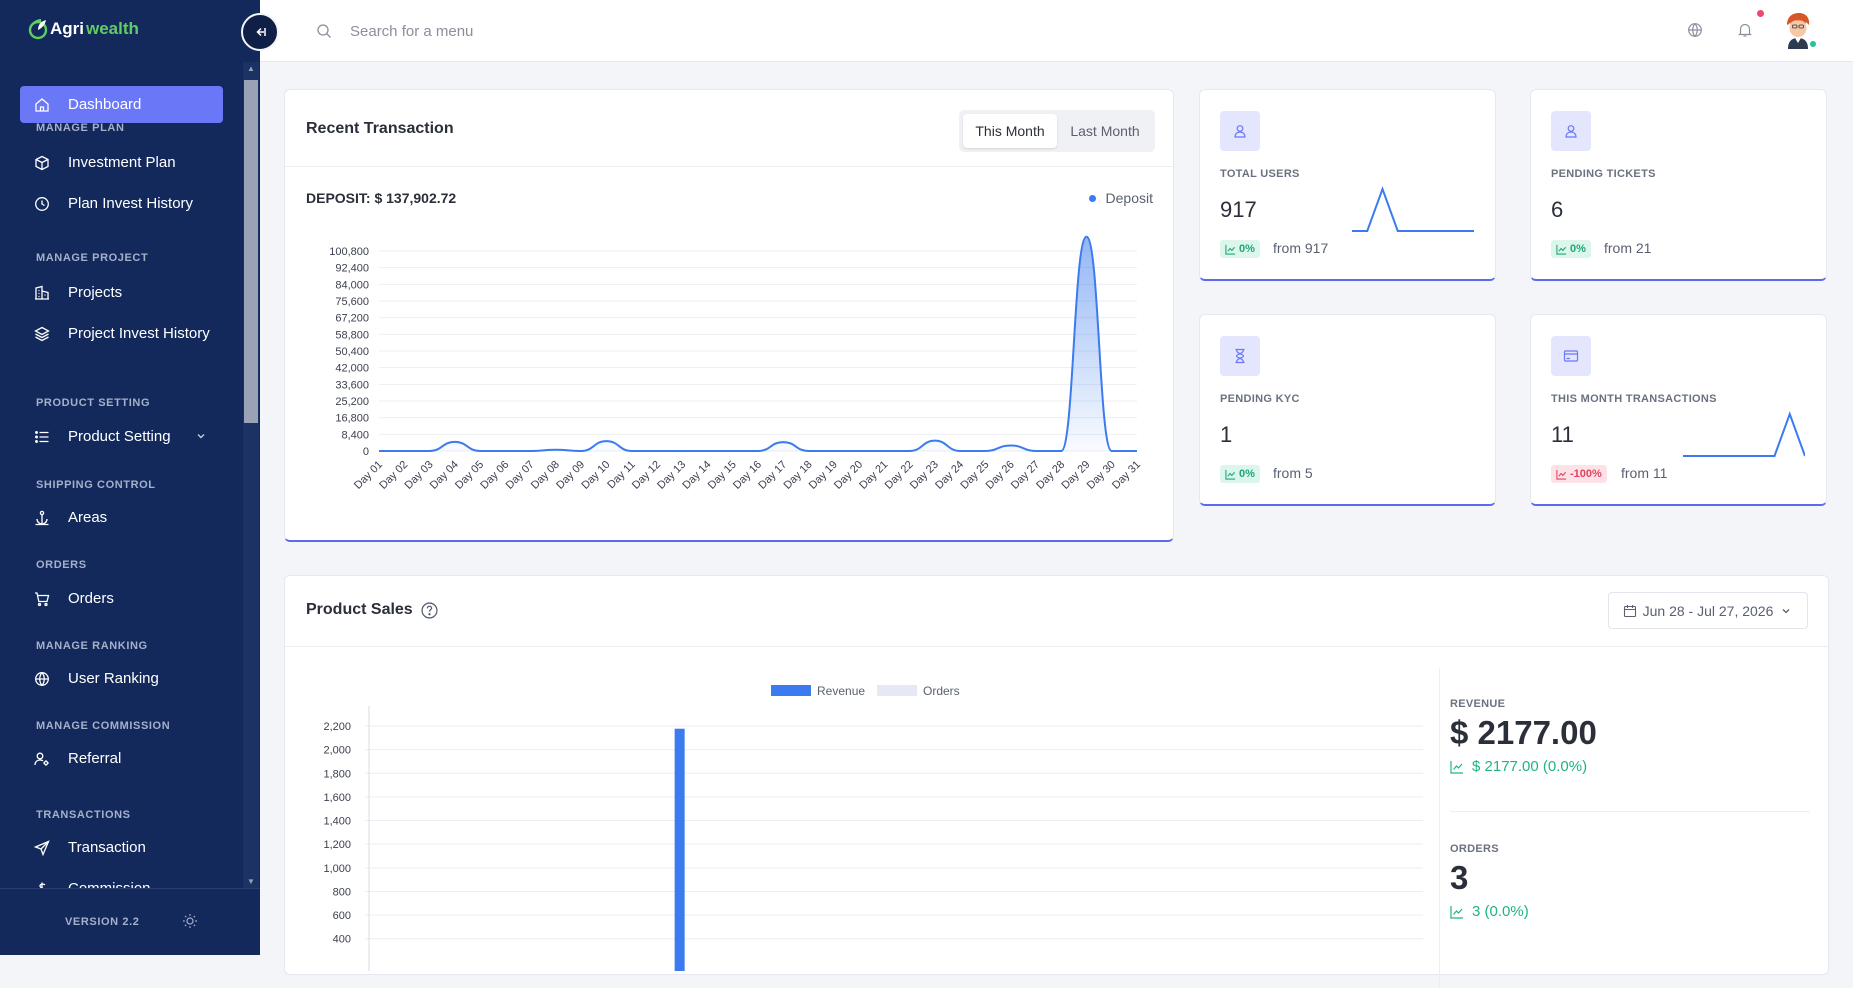  I want to click on bell-icon, so click(1745, 30).